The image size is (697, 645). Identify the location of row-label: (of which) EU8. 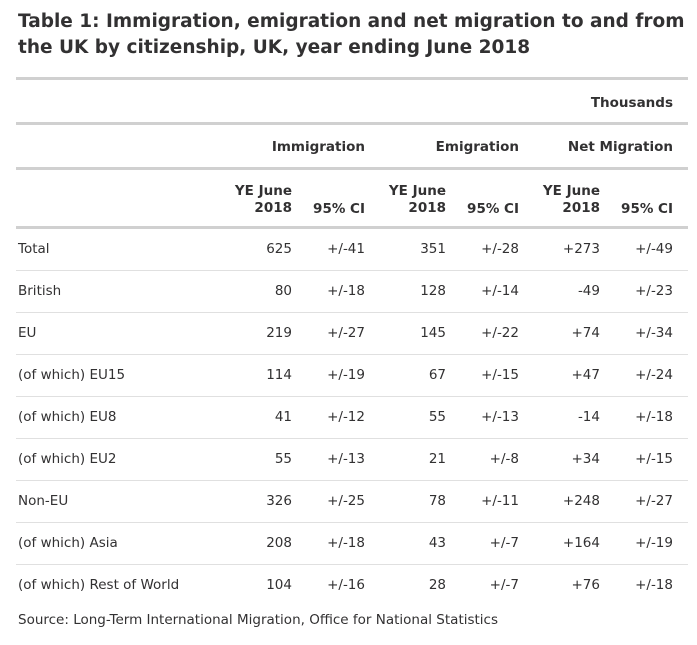
(67, 417).